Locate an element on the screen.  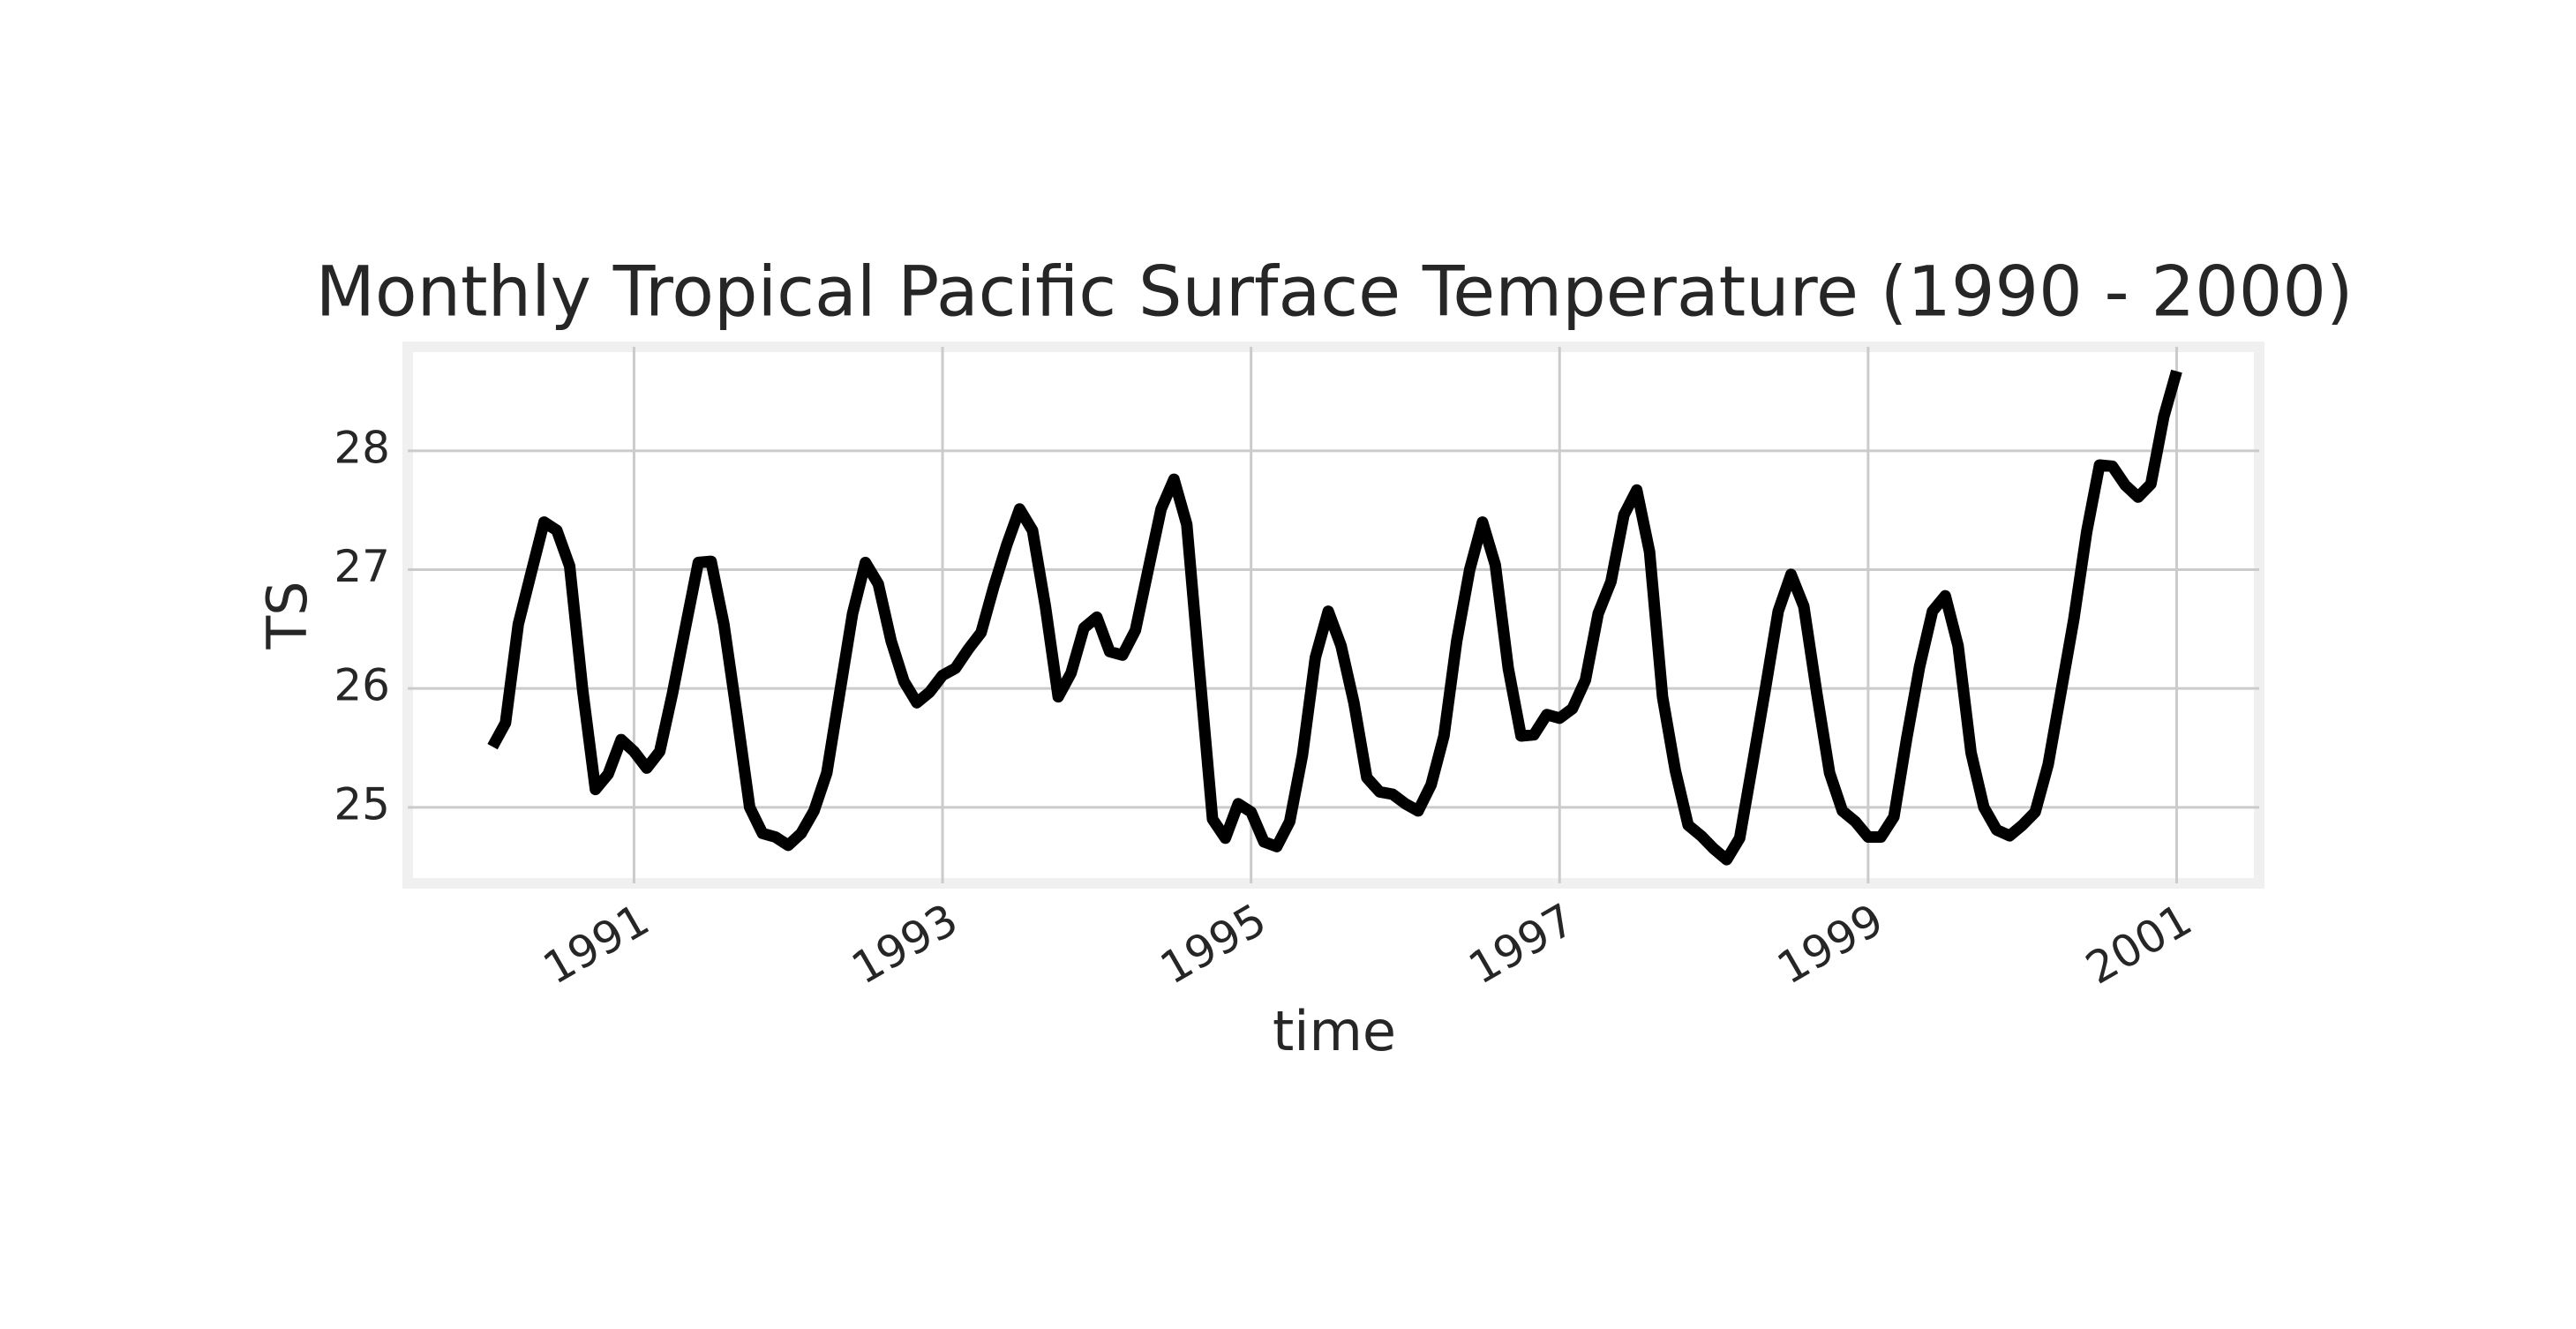
y-tick-label: 25 is located at coordinates (362, 804).